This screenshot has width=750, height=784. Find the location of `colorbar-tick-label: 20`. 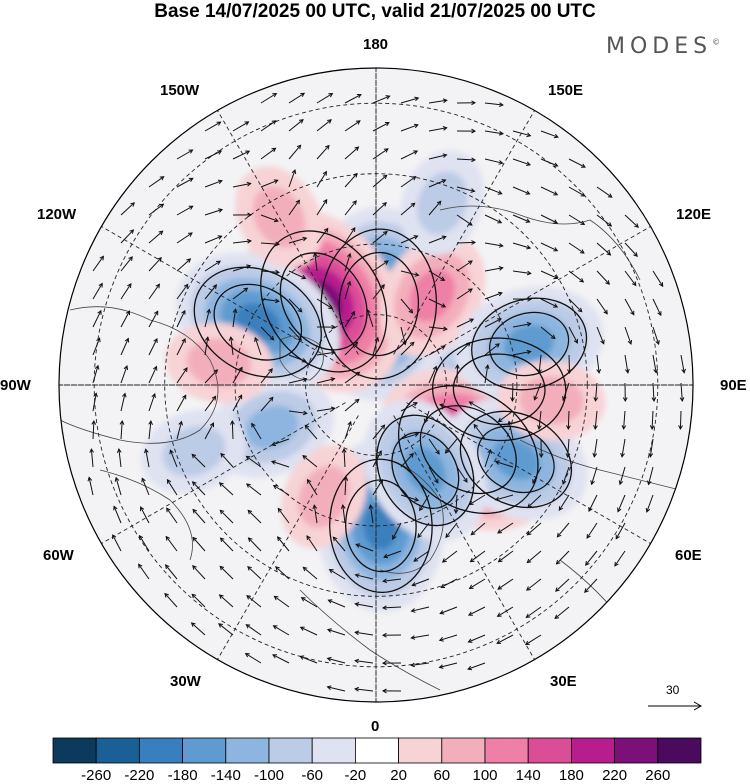

colorbar-tick-label: 20 is located at coordinates (398, 775).